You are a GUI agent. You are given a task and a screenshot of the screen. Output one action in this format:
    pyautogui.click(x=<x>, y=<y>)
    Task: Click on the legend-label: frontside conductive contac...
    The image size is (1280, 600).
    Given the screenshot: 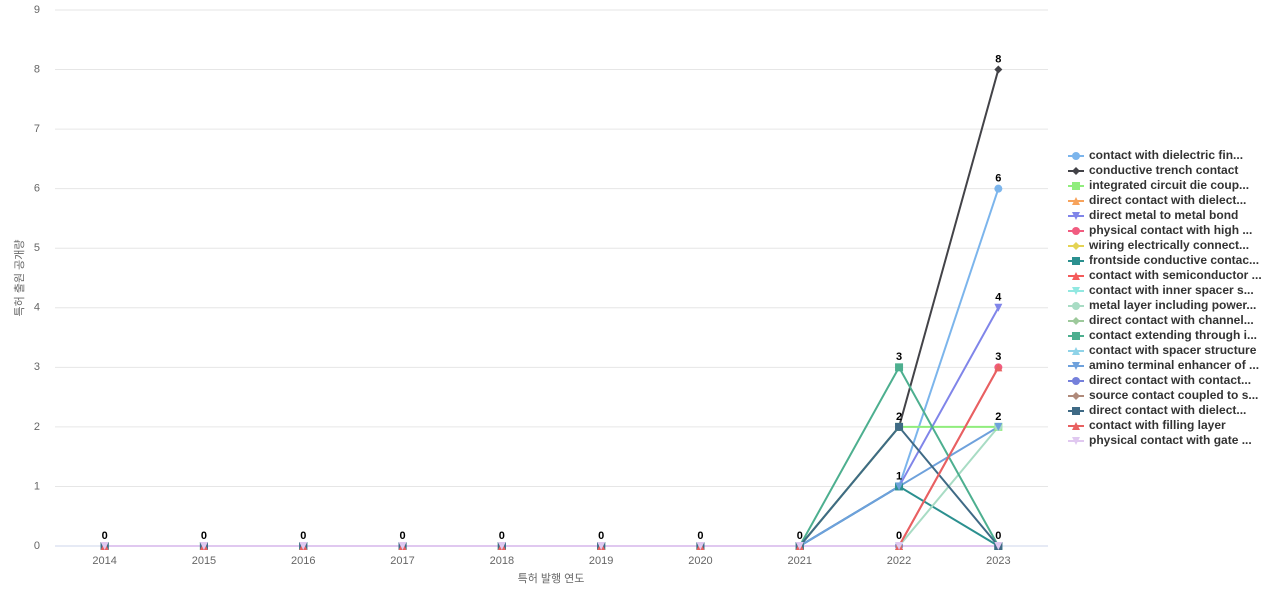 What is the action you would take?
    pyautogui.click(x=1174, y=260)
    